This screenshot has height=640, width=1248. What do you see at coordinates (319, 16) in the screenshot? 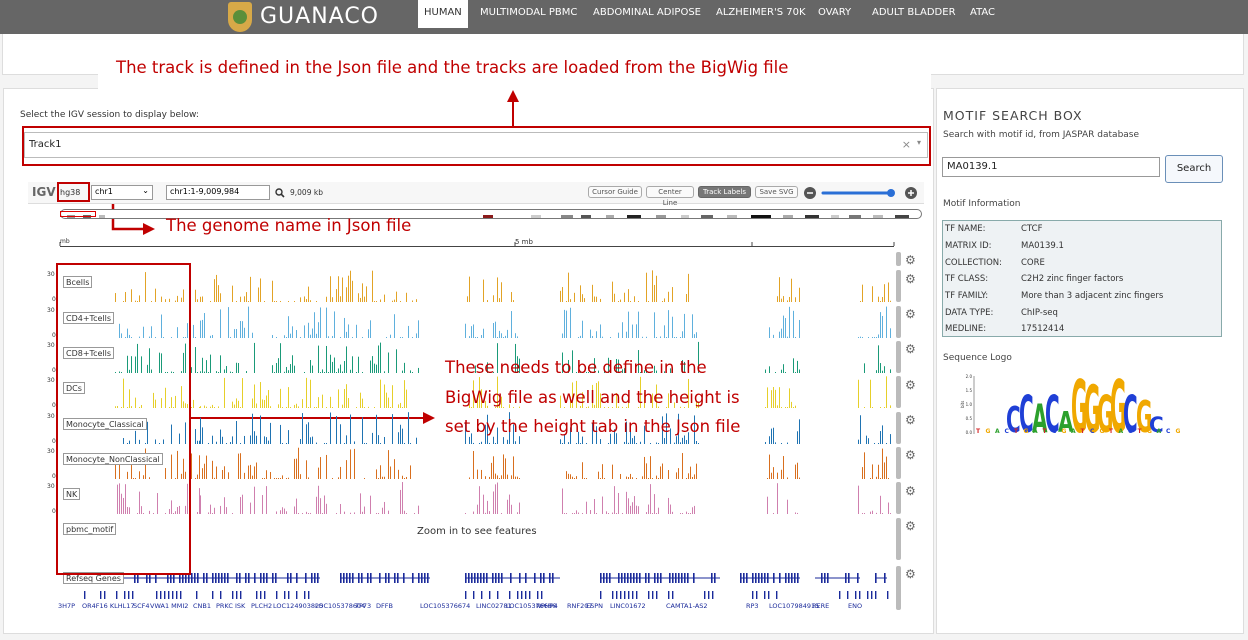
I see `app-logo-text: GUANACO` at bounding box center [319, 16].